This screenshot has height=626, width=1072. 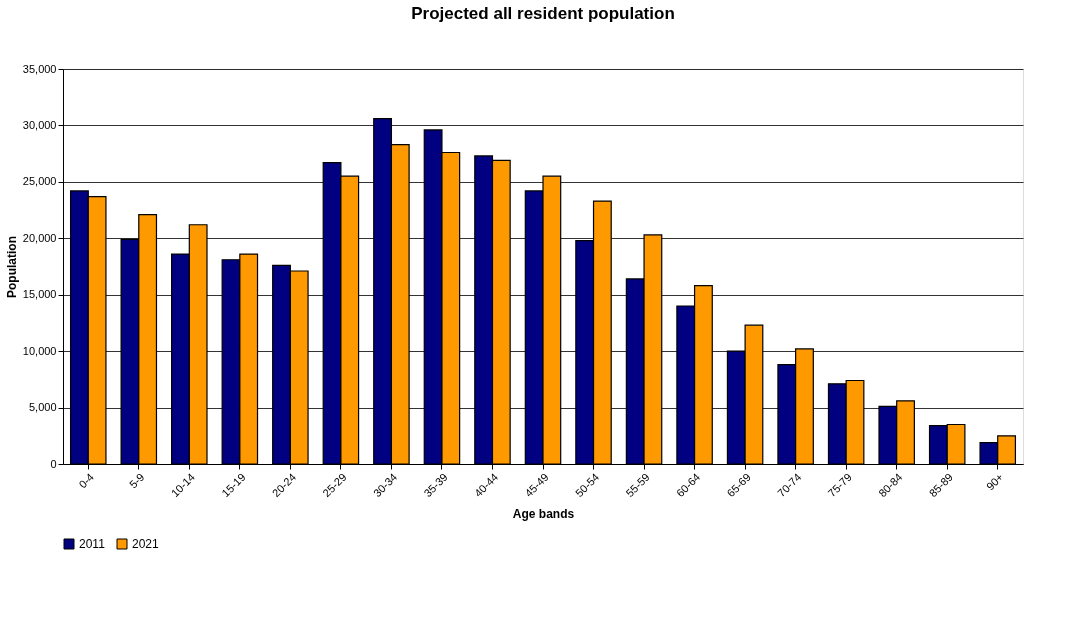 I want to click on chart-title: Projected all resident population, so click(x=543, y=13).